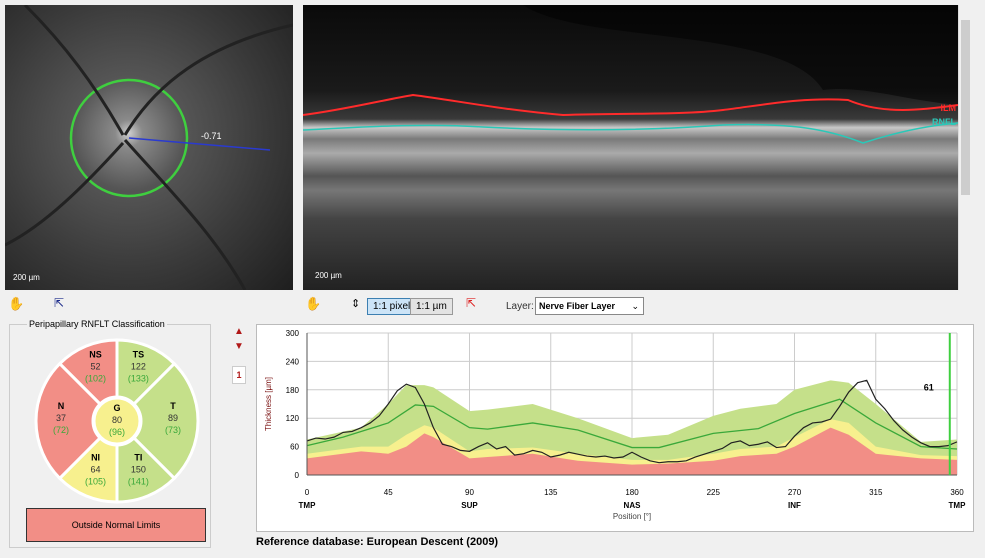 The width and height of the screenshot is (985, 558). Describe the element at coordinates (97, 324) in the screenshot. I see `classification-title: Peripapillary RNFLT Classification` at that location.